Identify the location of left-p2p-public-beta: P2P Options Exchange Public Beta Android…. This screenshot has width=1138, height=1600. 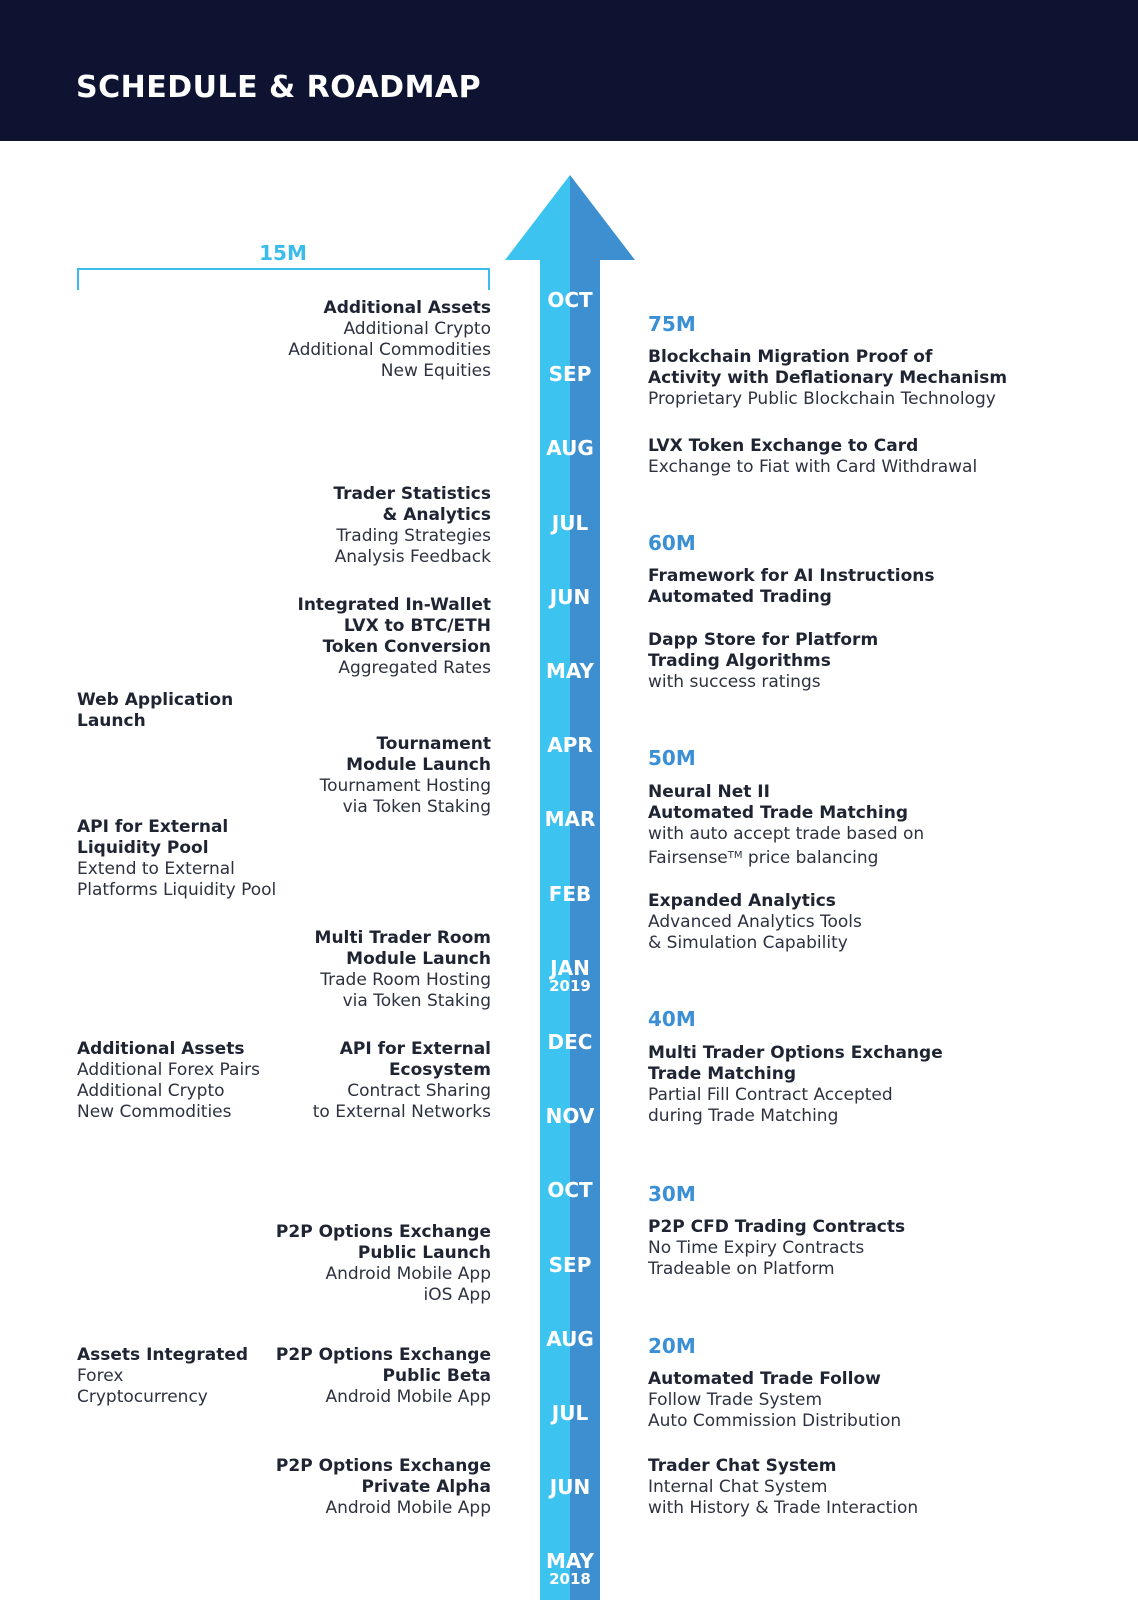
(383, 1376).